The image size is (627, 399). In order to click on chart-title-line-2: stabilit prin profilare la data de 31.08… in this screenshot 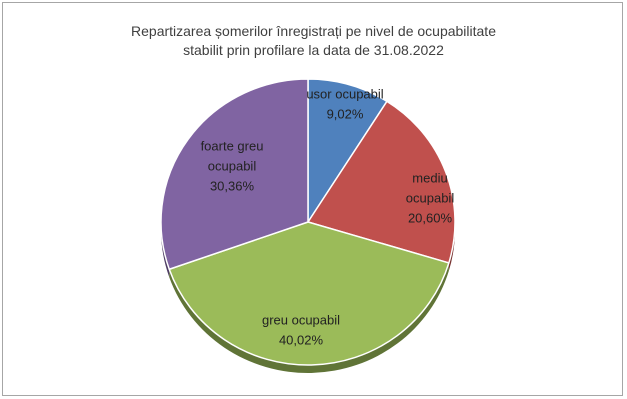, I will do `click(313, 50)`.